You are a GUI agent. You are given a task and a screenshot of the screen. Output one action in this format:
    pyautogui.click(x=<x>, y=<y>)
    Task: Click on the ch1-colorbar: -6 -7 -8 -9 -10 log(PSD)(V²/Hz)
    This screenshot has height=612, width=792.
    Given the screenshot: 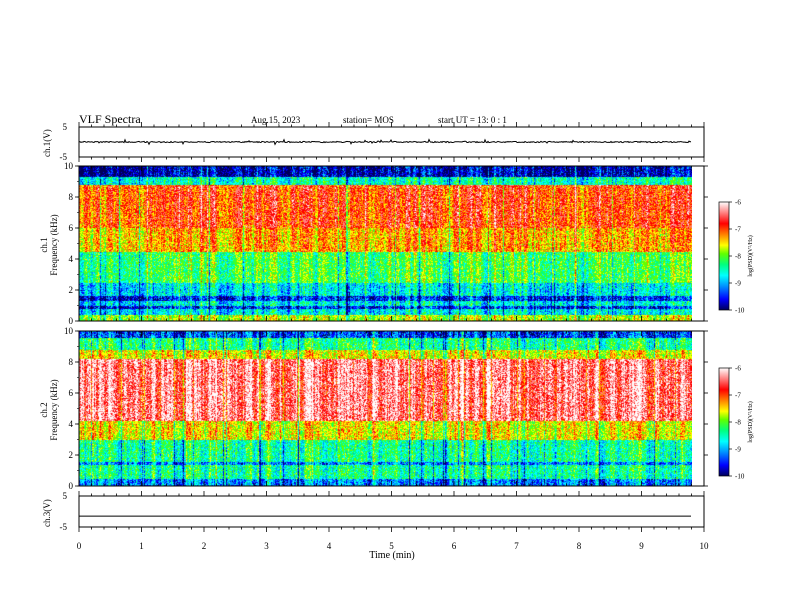 What is the action you would take?
    pyautogui.click(x=736, y=257)
    